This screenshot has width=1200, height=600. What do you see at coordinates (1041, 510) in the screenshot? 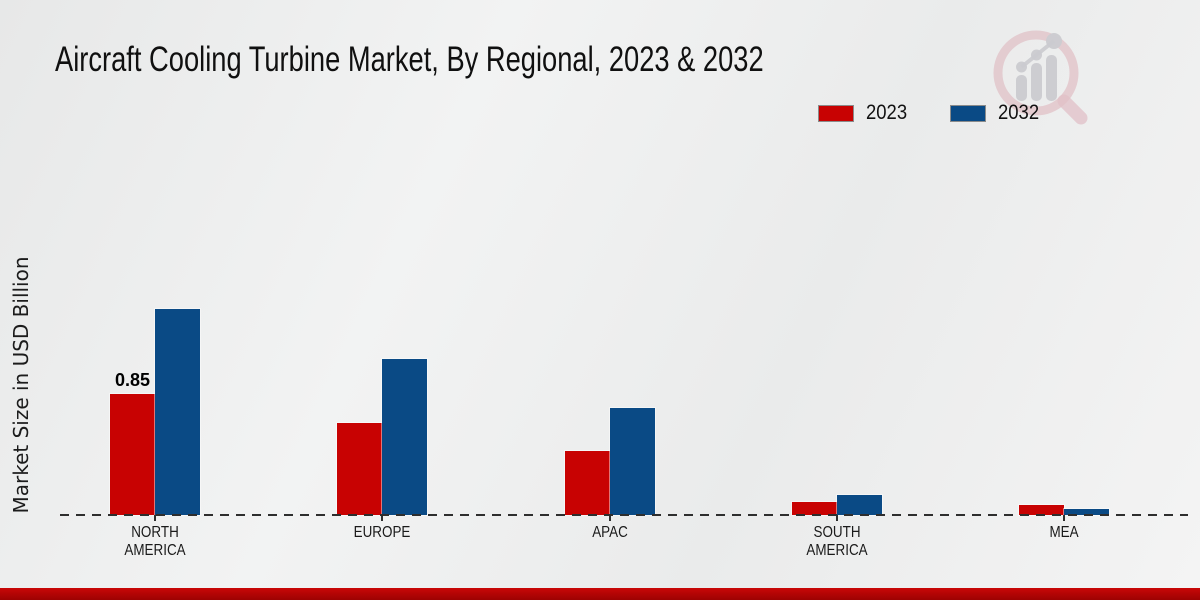
I see `bar-2023-mea` at bounding box center [1041, 510].